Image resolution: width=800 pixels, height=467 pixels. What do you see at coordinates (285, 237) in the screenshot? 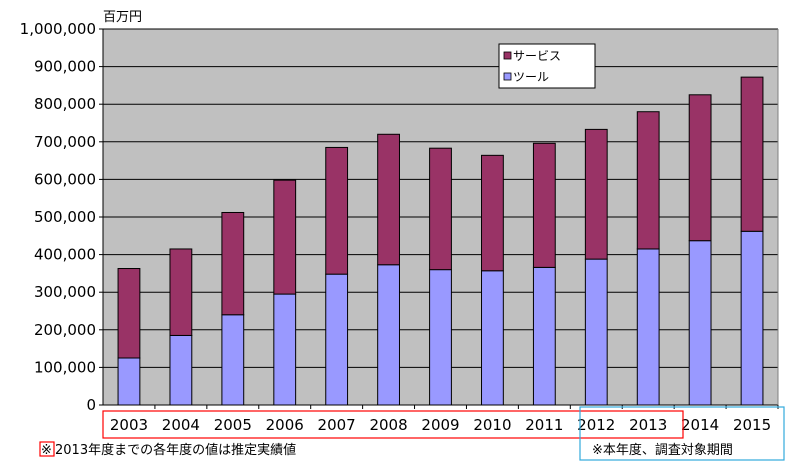
I see `bar-service-2006` at bounding box center [285, 237].